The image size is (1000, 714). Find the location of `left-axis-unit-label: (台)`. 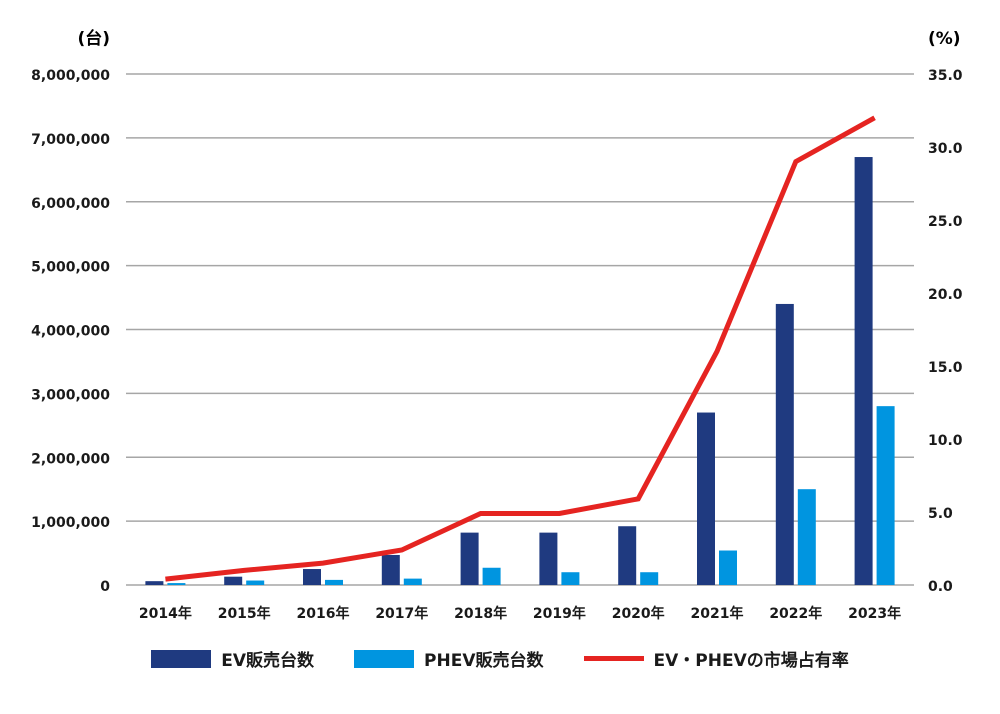

left-axis-unit-label: (台) is located at coordinates (93, 38).